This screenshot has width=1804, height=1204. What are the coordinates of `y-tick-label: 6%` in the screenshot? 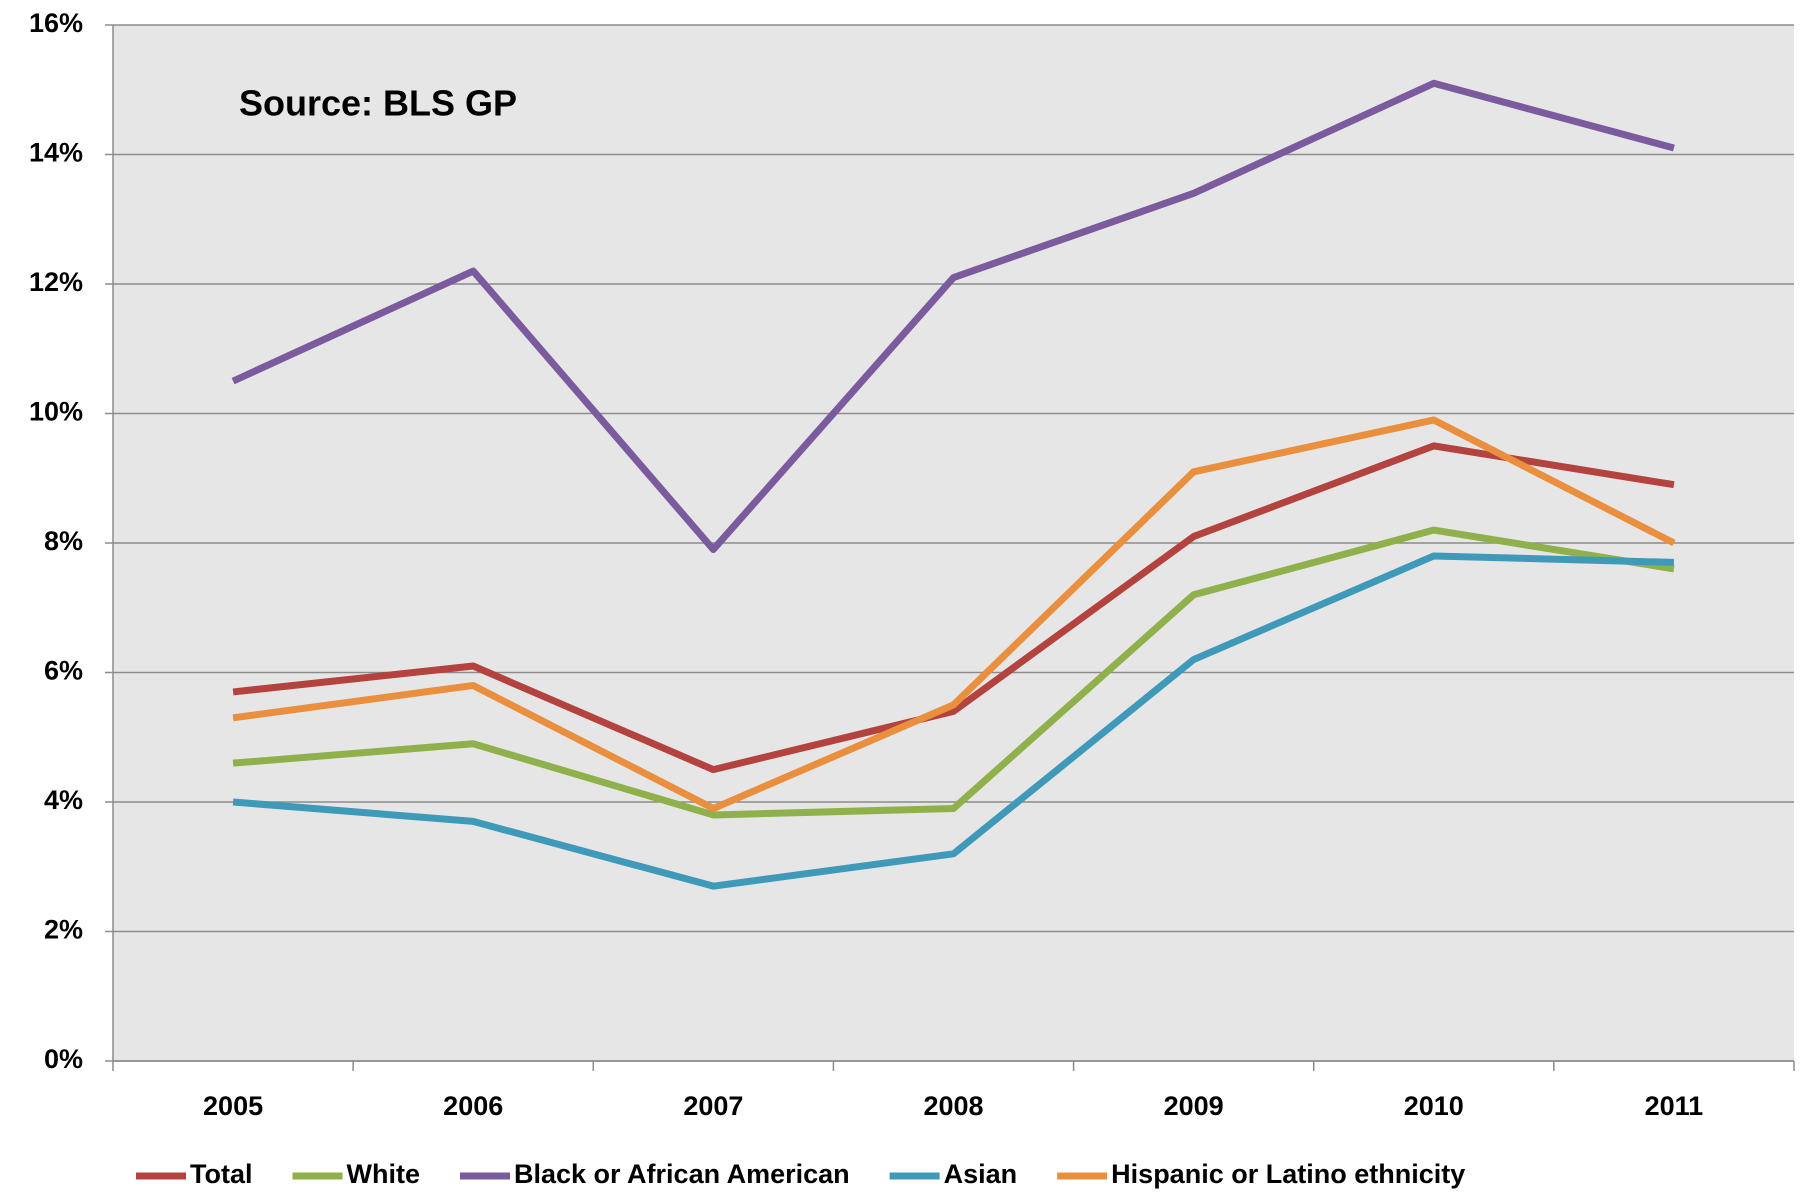 It's located at (63, 671).